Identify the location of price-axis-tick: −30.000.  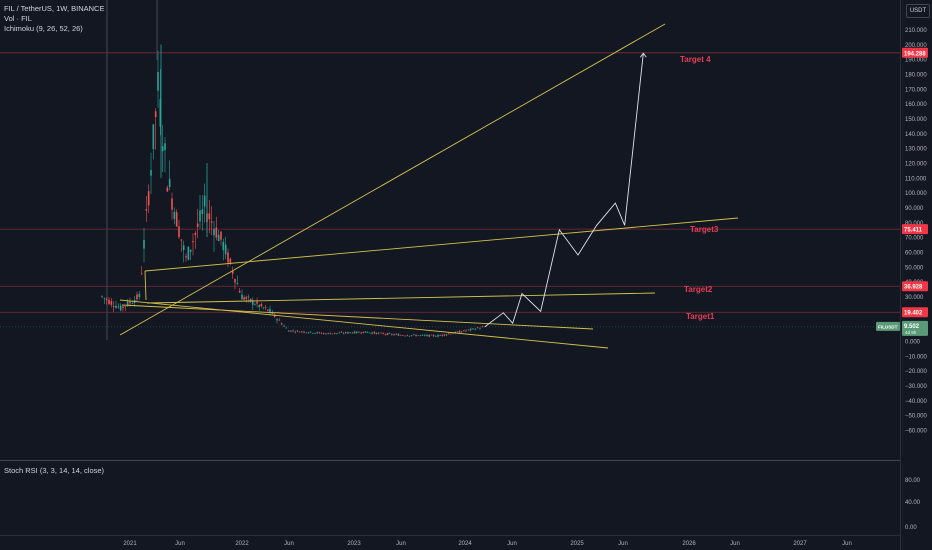
(916, 387).